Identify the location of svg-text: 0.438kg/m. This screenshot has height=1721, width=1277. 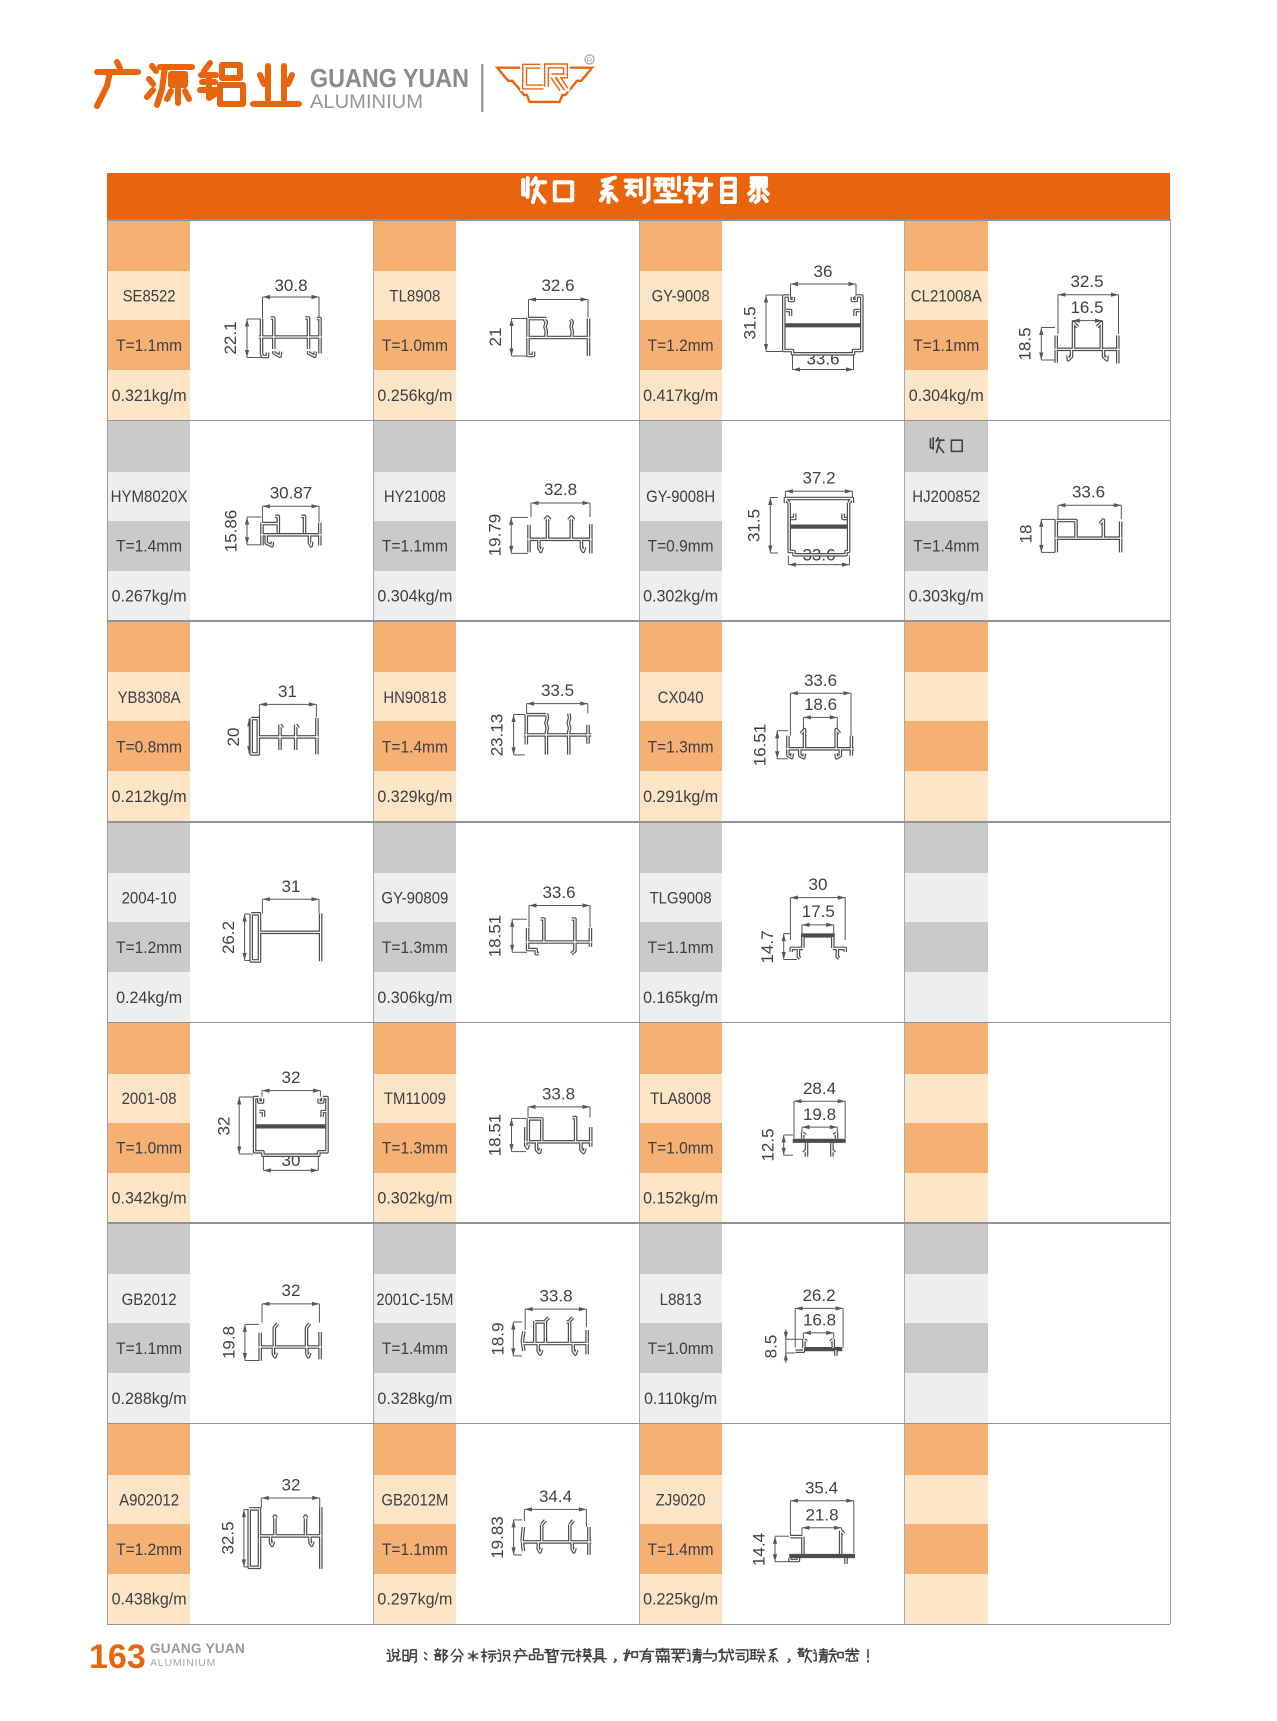
(149, 1599).